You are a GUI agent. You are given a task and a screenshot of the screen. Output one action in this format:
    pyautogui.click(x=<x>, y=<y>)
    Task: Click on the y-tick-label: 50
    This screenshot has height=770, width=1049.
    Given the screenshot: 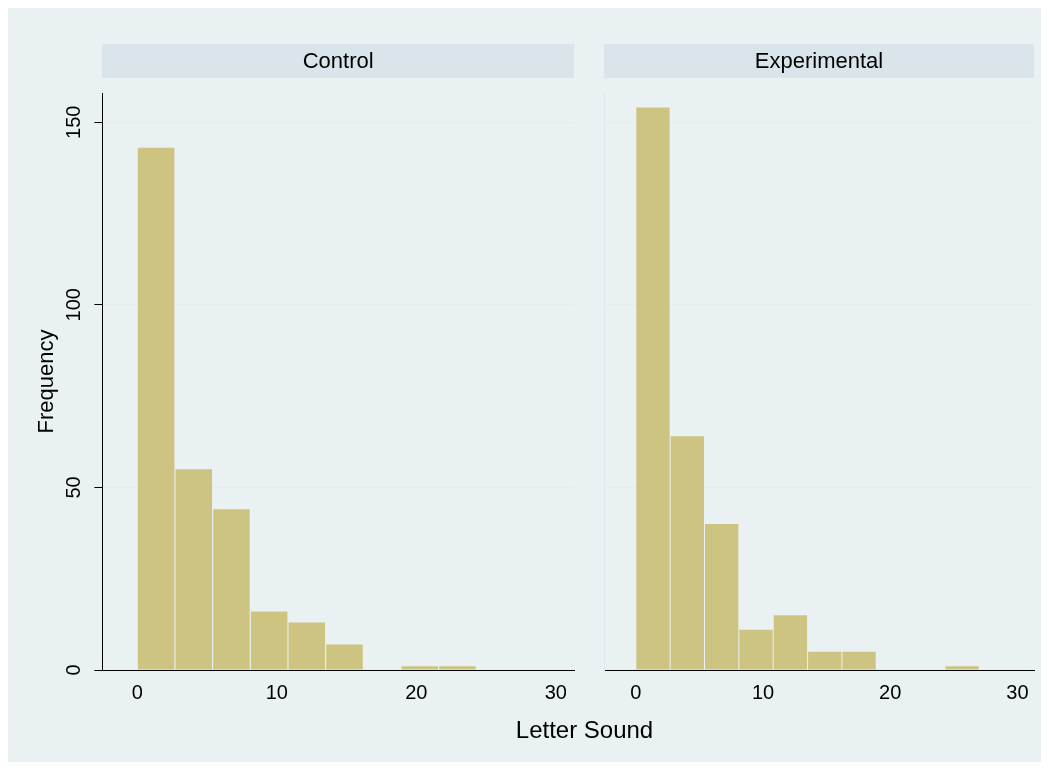 What is the action you would take?
    pyautogui.click(x=73, y=487)
    